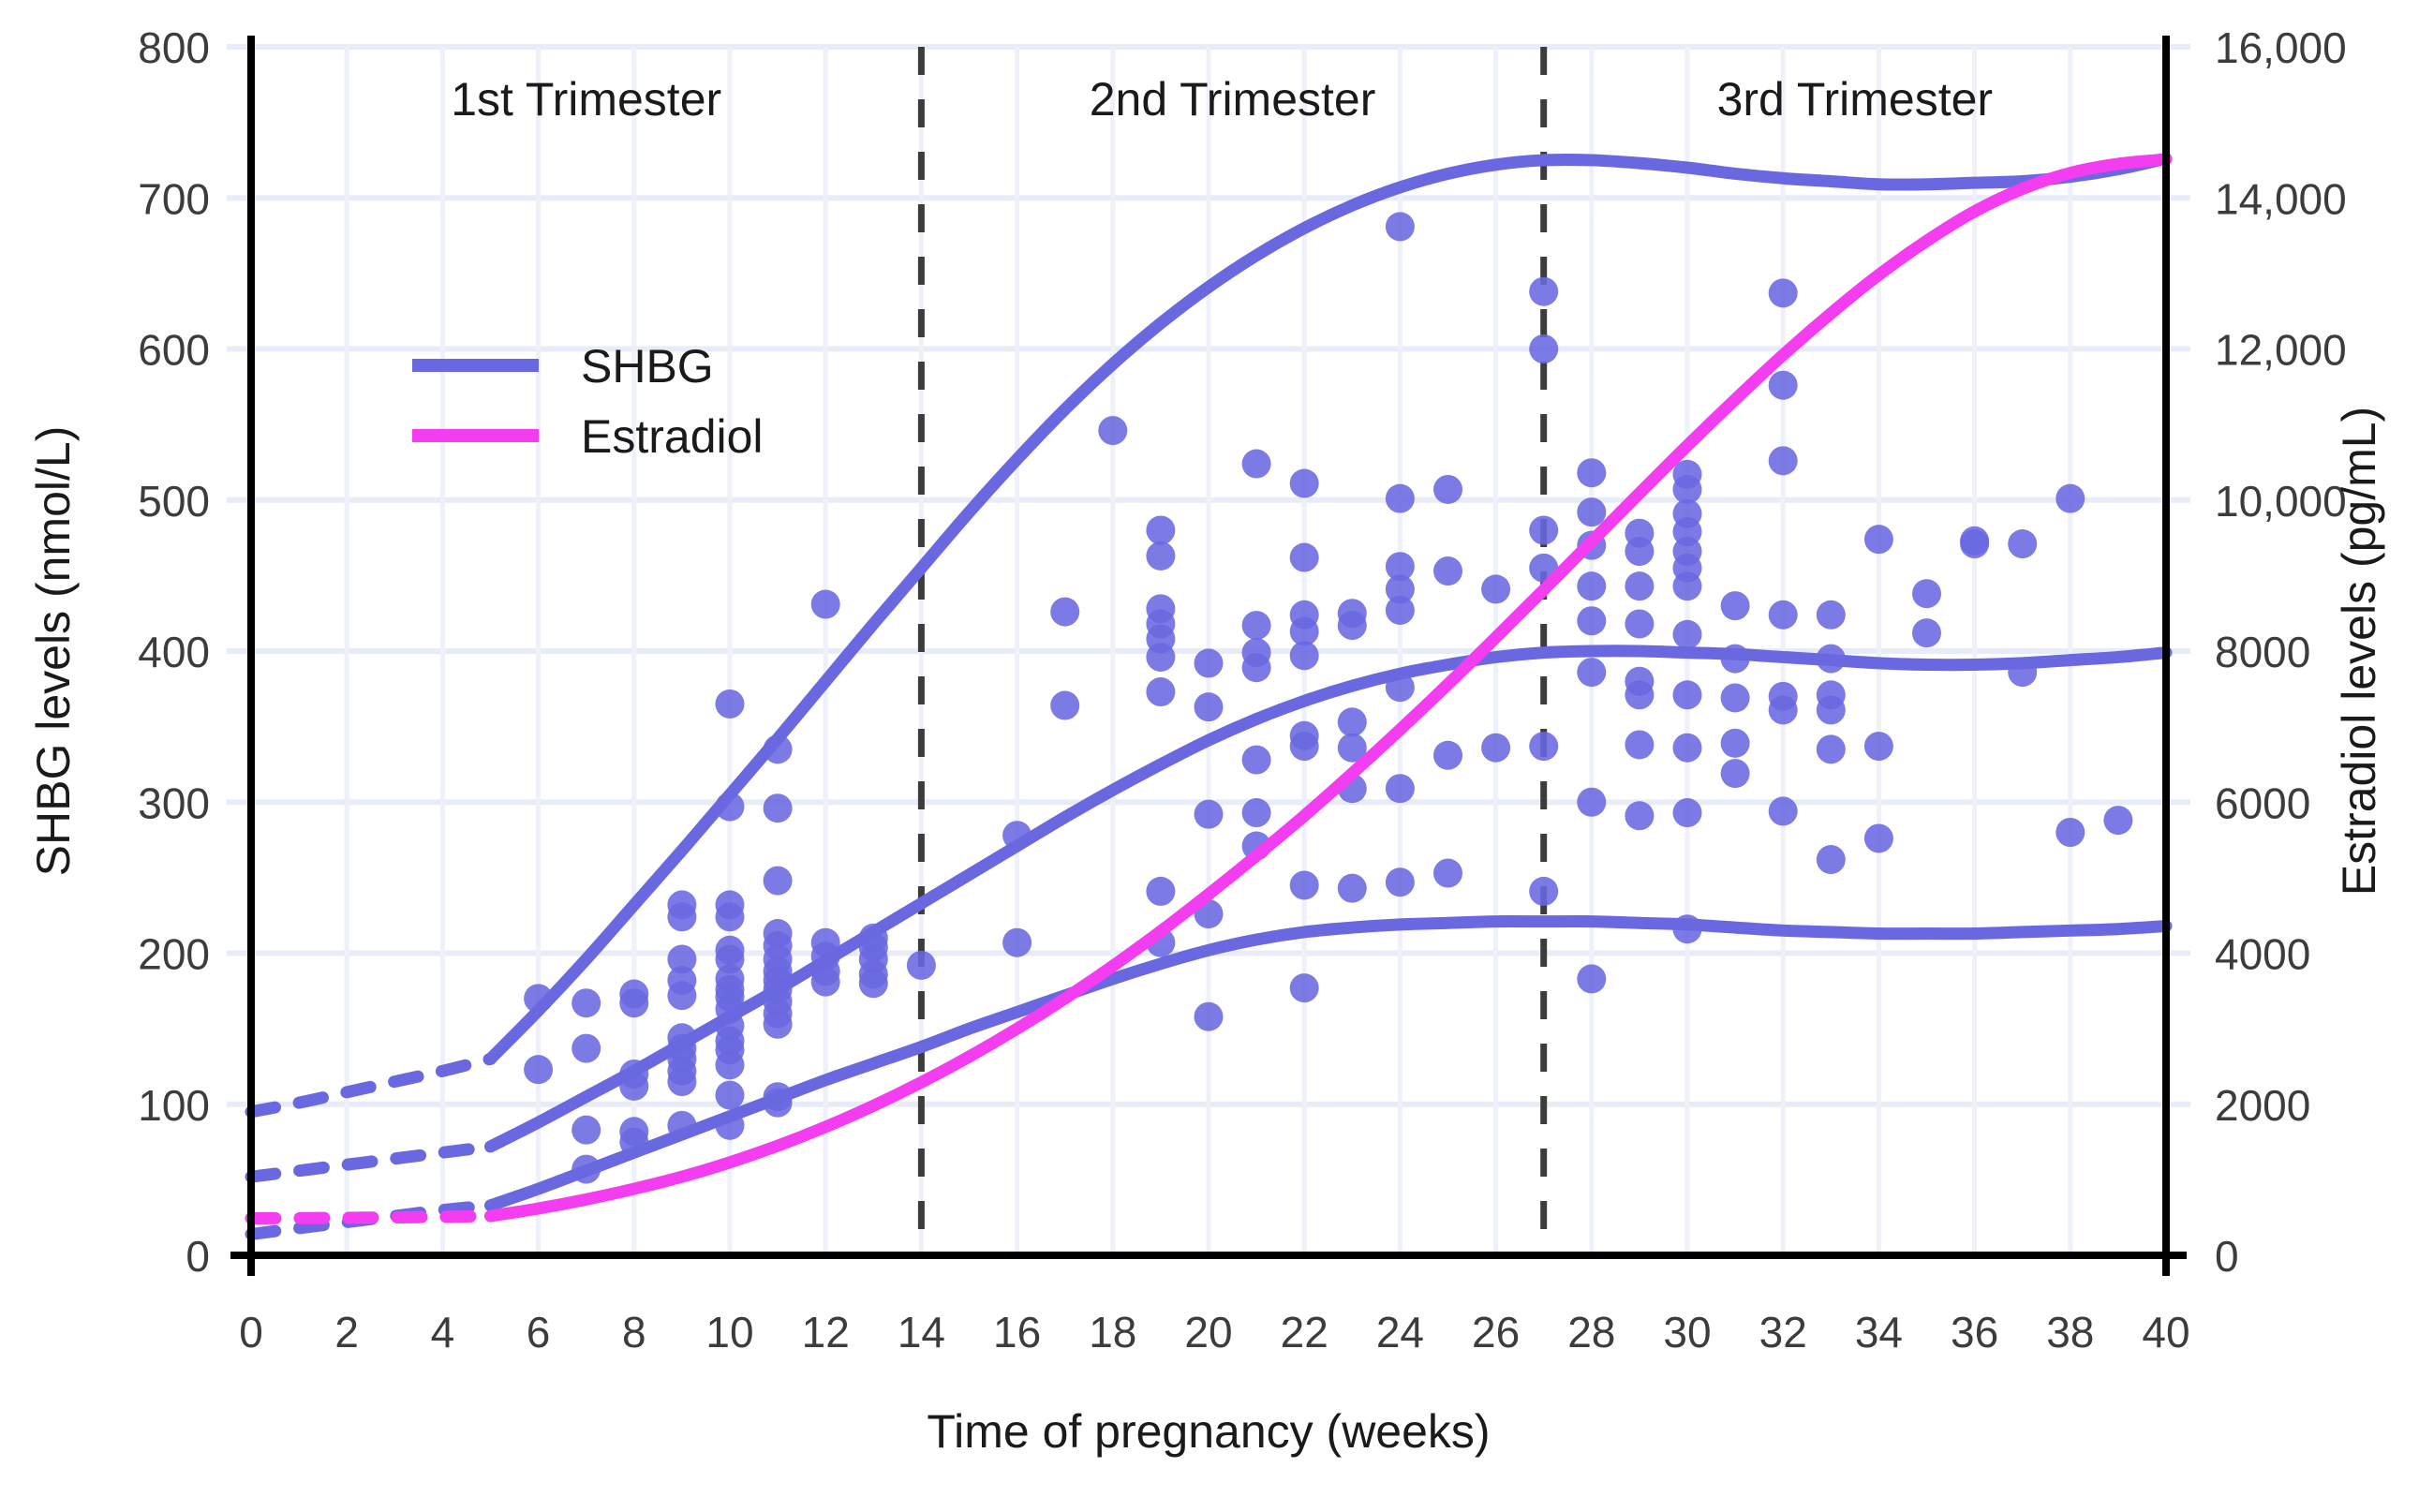 This screenshot has height=1512, width=2419. What do you see at coordinates (2281, 198) in the screenshot?
I see `y2-tick-label: 14,000` at bounding box center [2281, 198].